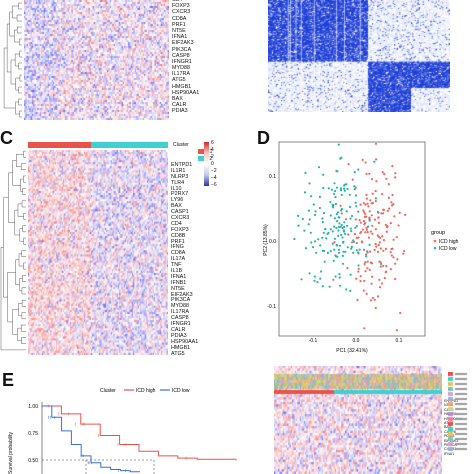 The image size is (474, 474). Describe the element at coordinates (181, 55) in the screenshot. I see `gene-label: CASP8` at that location.